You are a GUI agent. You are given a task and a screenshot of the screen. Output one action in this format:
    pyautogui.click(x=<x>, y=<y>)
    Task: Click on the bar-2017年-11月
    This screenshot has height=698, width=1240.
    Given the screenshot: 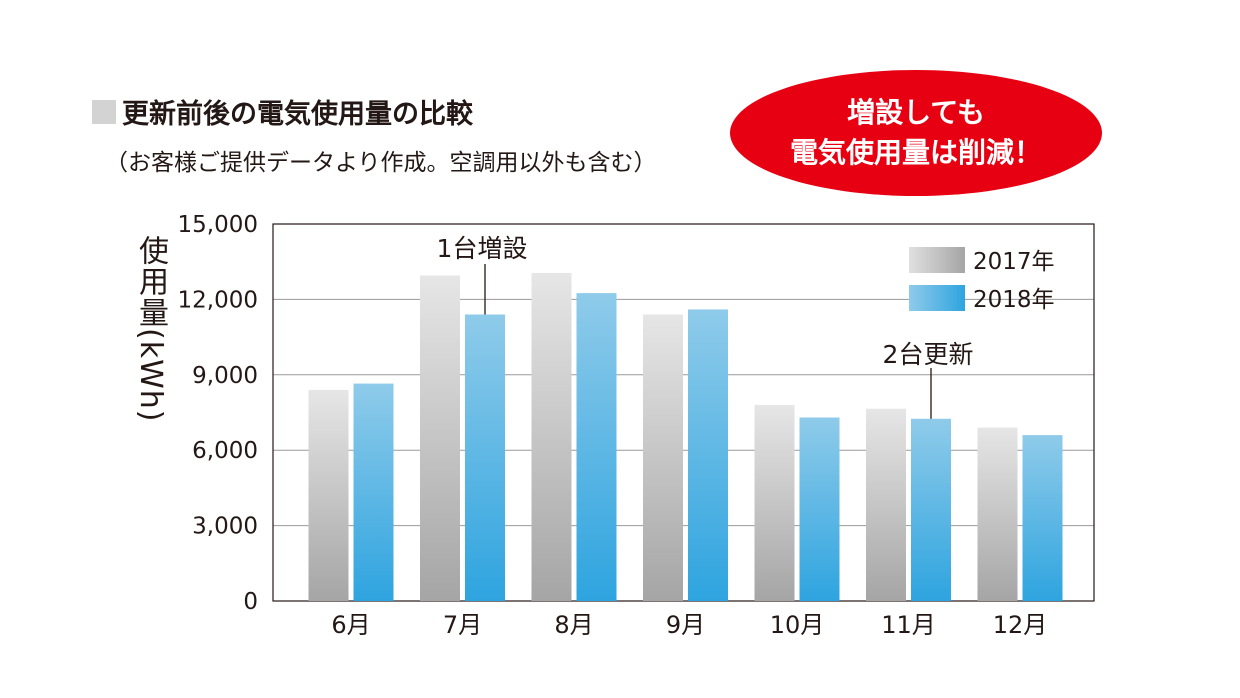 What is the action you would take?
    pyautogui.click(x=886, y=504)
    